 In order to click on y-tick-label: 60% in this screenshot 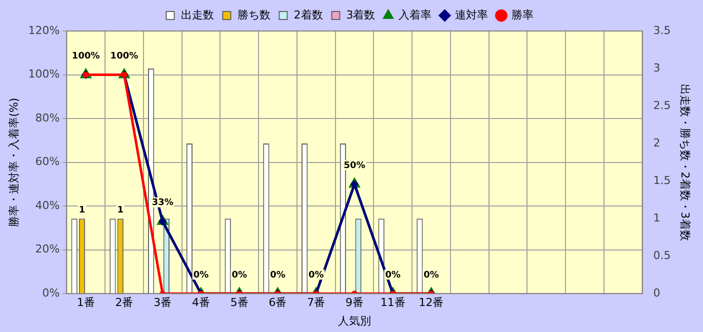, I will do `click(47, 161)`.